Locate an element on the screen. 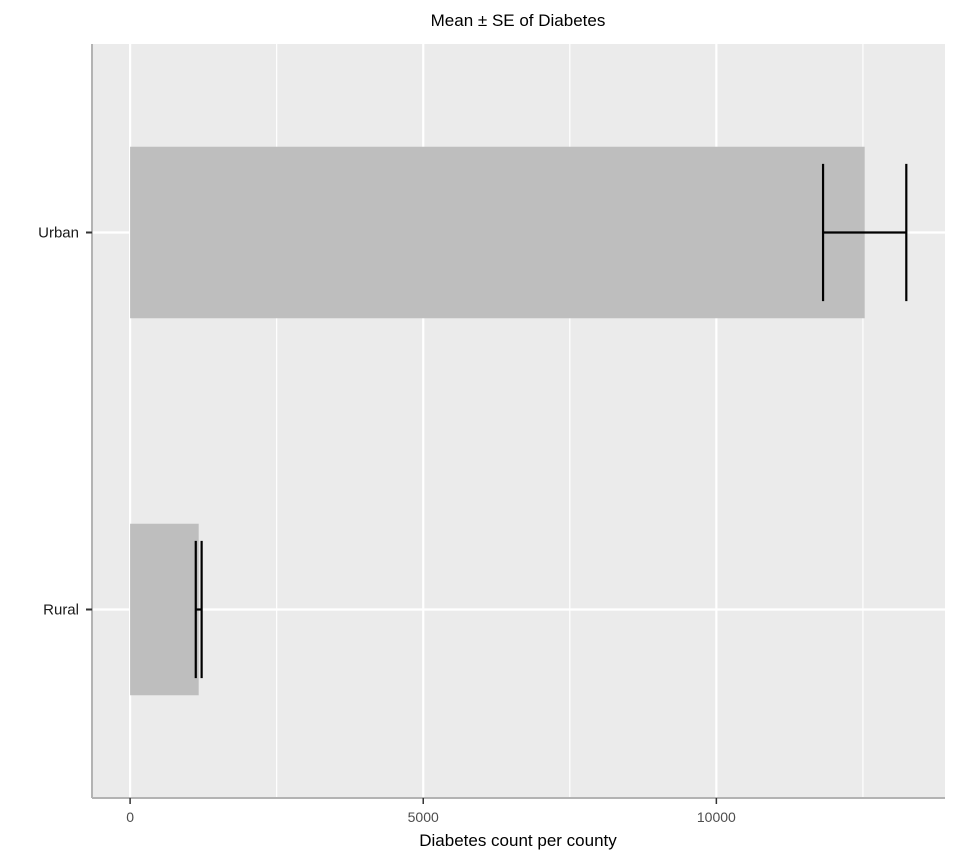 The height and width of the screenshot is (864, 960). x-axis-title: Diabetes count per county is located at coordinates (518, 840).